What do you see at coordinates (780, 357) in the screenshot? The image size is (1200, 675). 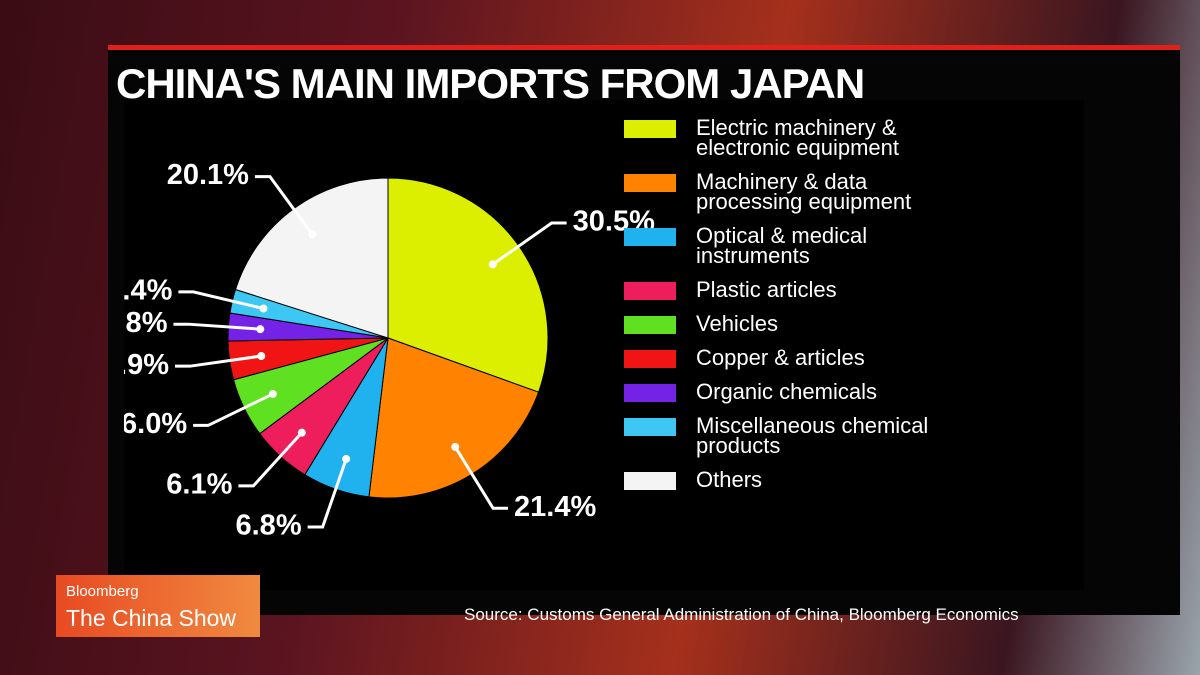 I see `legend-label: Copper & articles` at bounding box center [780, 357].